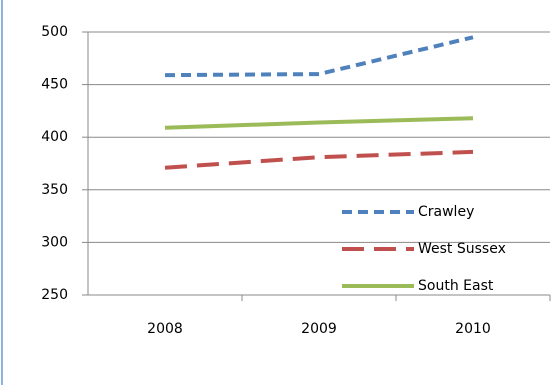 This screenshot has width=560, height=385. What do you see at coordinates (473, 329) in the screenshot?
I see `x-tick-label: 2010` at bounding box center [473, 329].